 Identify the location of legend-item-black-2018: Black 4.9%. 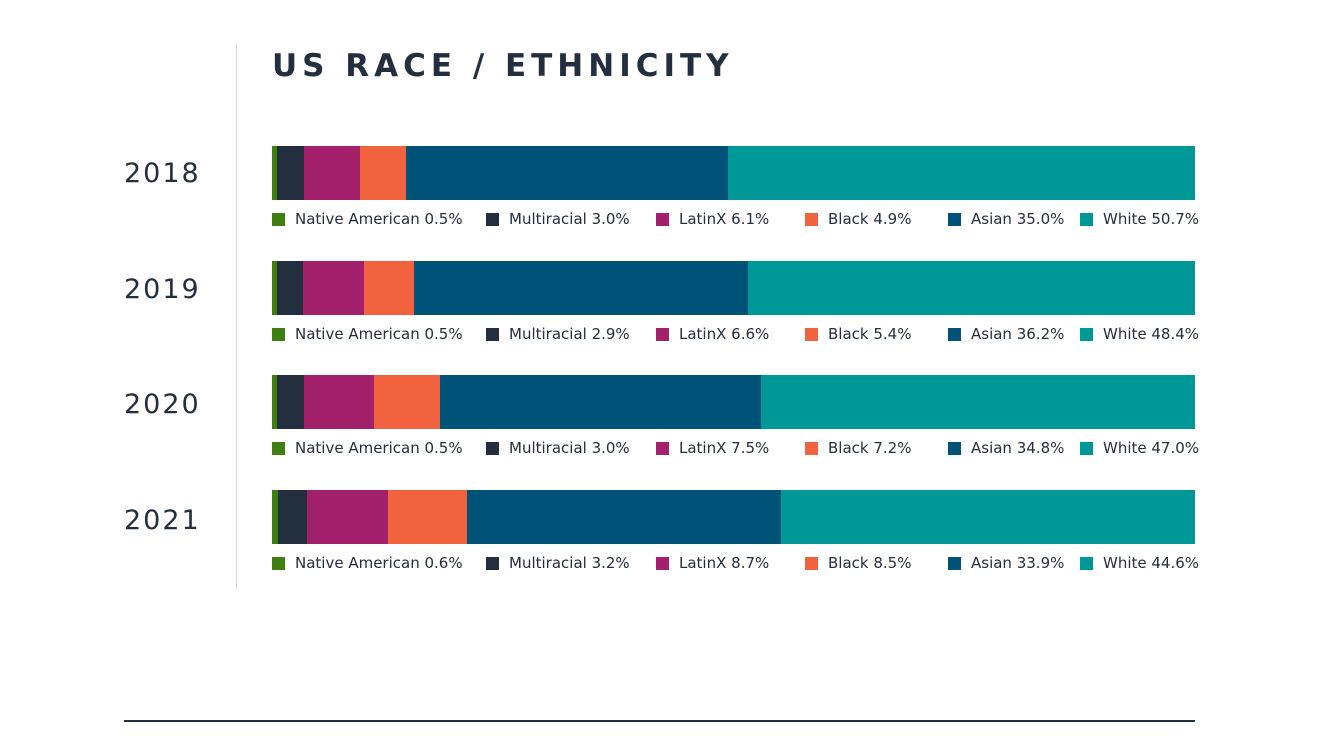
(858, 219).